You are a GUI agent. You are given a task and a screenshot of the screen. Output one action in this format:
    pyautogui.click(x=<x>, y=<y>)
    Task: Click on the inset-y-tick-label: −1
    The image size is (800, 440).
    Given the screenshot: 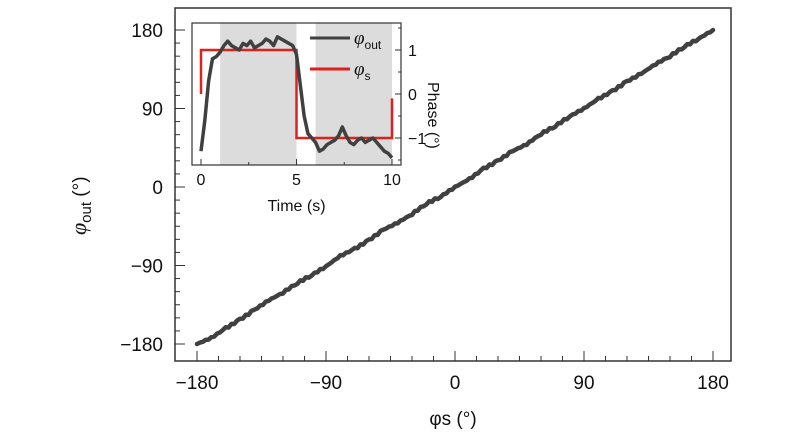 What is the action you would take?
    pyautogui.click(x=417, y=139)
    